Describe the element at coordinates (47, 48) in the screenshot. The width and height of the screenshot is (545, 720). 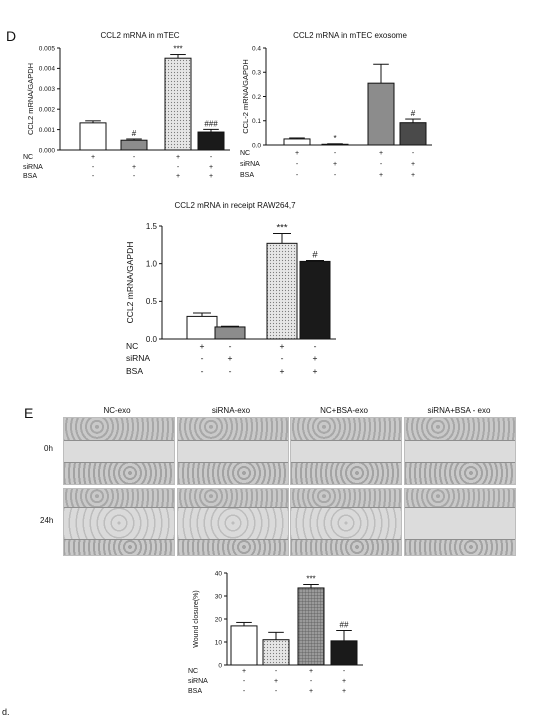
I see `y-tick-label: 0.005` at that location.